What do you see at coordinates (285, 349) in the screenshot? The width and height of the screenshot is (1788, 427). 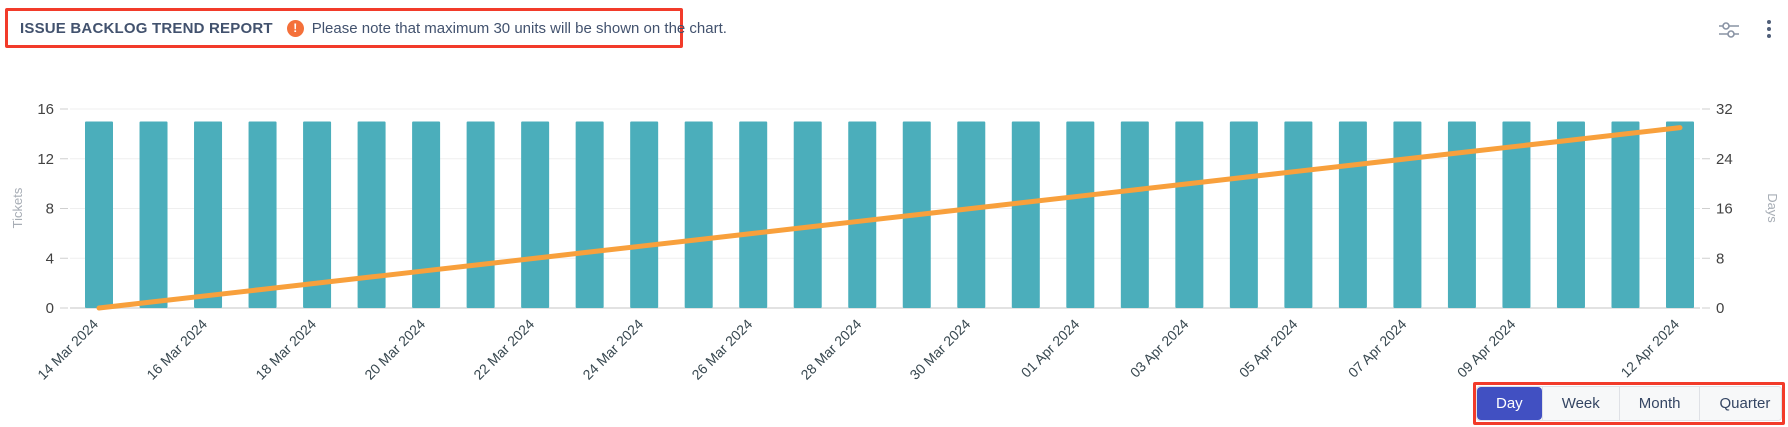 I see `x-axis-tick-label: 18 Mar 2024` at bounding box center [285, 349].